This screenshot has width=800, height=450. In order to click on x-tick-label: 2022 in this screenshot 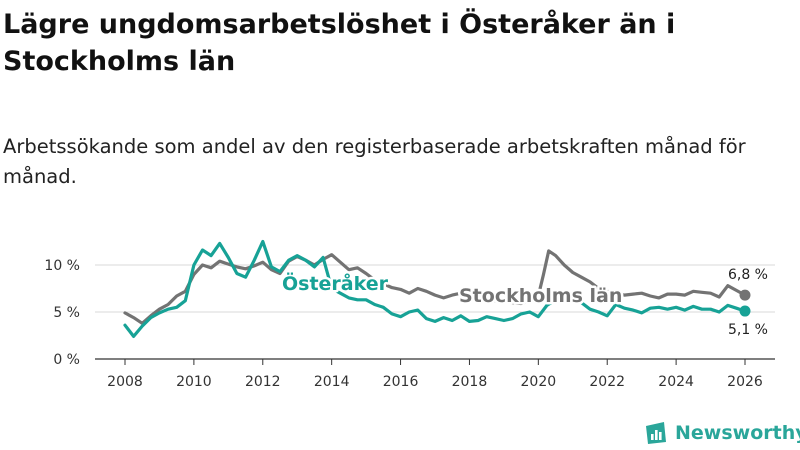, I will do `click(607, 382)`.